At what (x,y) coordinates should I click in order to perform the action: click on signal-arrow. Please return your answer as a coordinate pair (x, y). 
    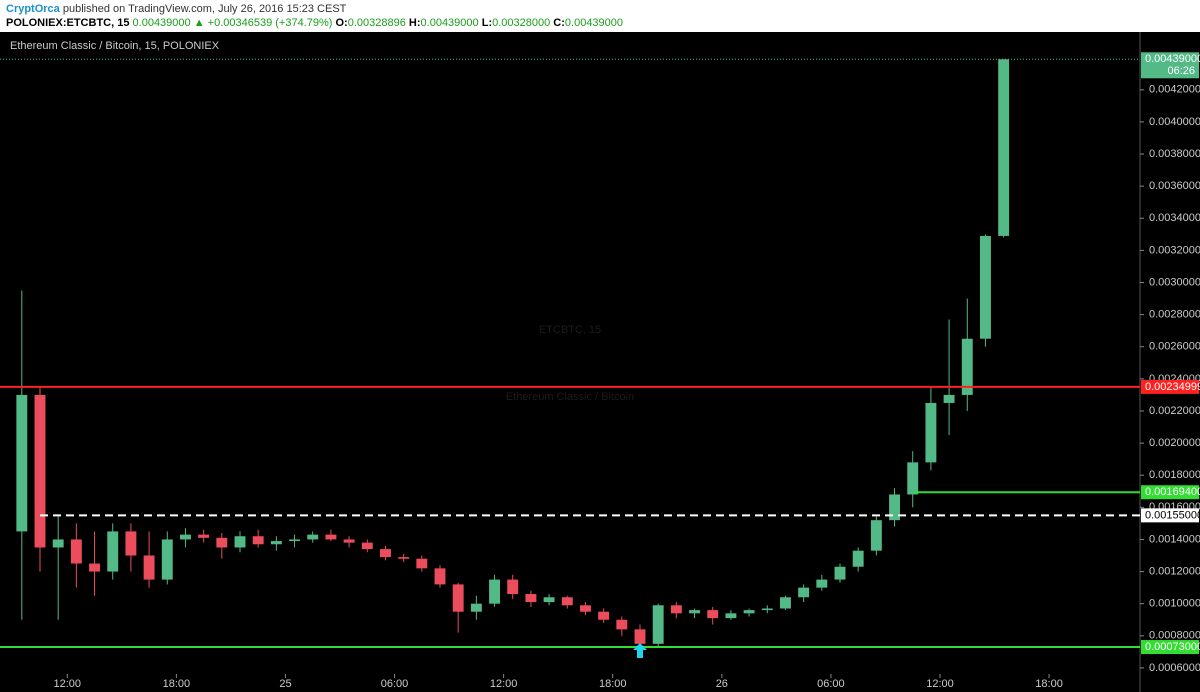
    Looking at the image, I should click on (640, 650).